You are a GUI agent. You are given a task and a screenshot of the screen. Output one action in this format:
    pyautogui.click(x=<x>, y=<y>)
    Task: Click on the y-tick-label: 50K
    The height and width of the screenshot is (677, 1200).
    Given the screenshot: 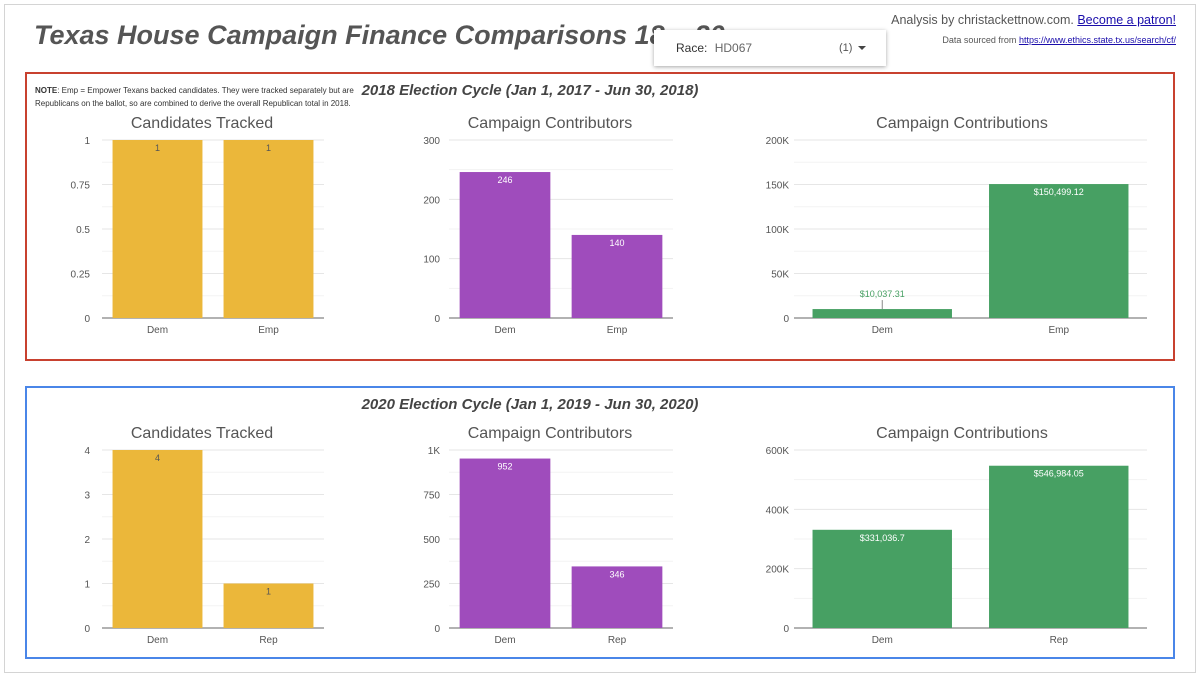 What is the action you would take?
    pyautogui.click(x=780, y=275)
    